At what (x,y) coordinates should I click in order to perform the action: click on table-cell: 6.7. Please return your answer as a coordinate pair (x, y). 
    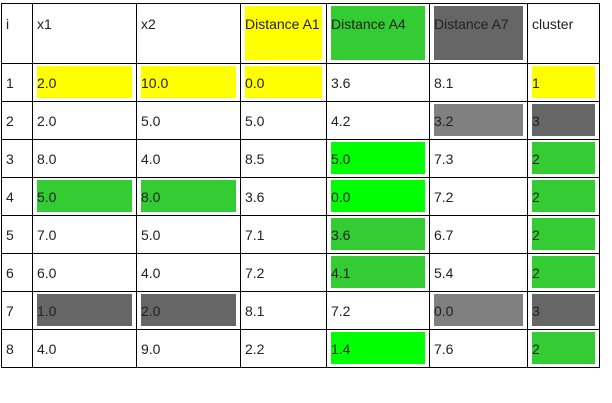
    Looking at the image, I should click on (478, 234).